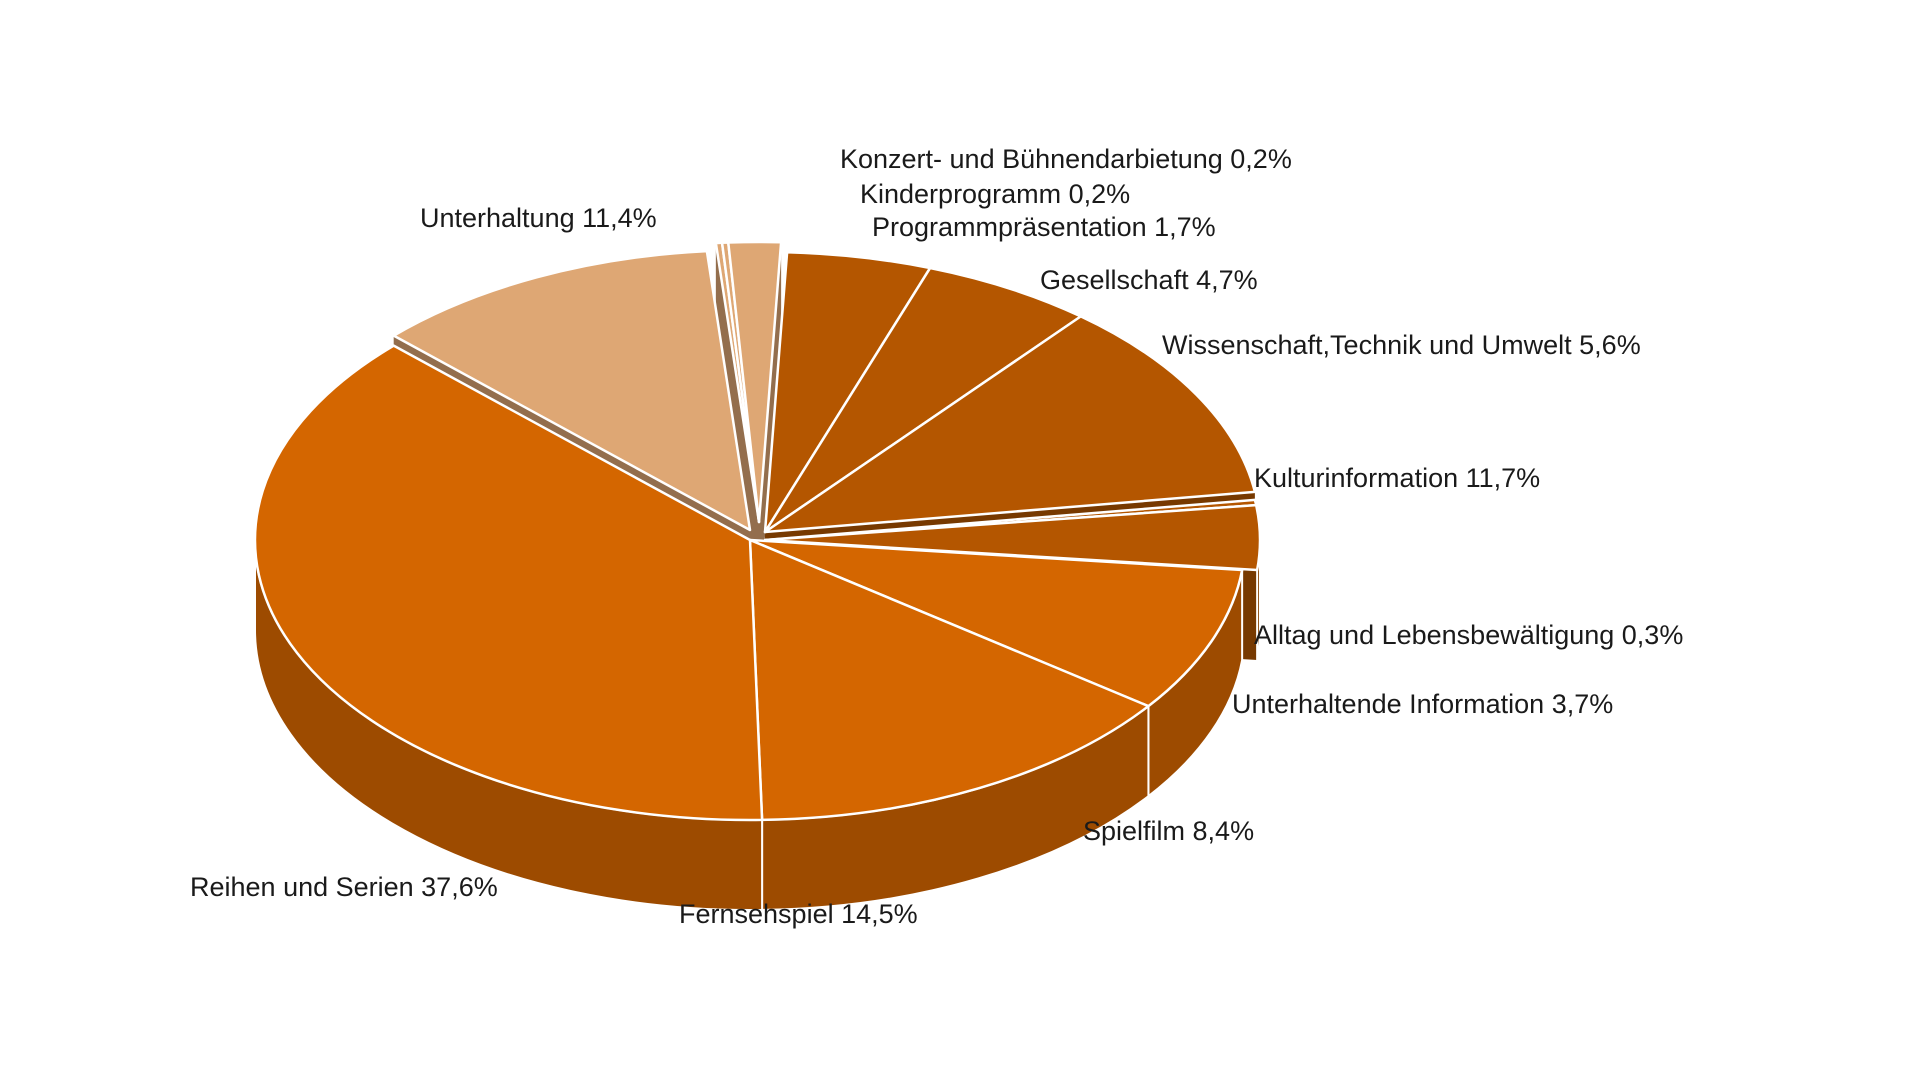 The image size is (1920, 1080). What do you see at coordinates (755, 382) in the screenshot?
I see `pie-slice-programmpräsentation` at bounding box center [755, 382].